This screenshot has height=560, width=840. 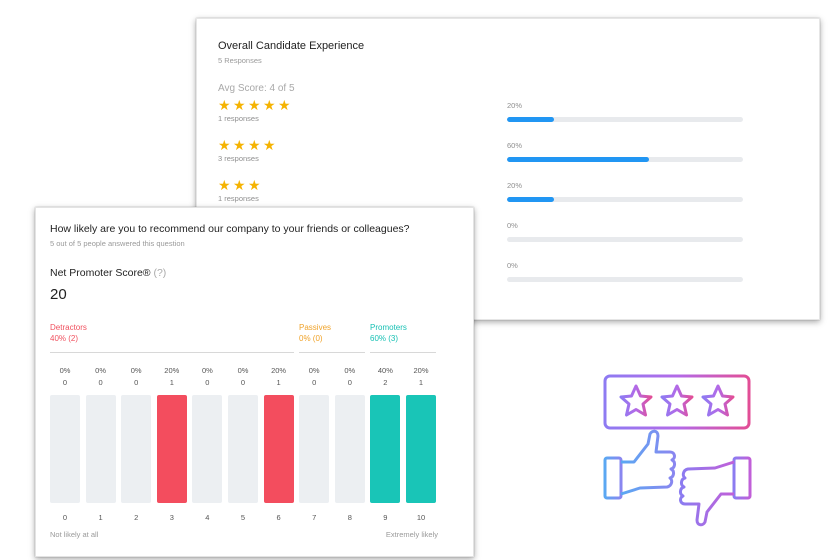 I want to click on nps-score-label: 5, so click(x=243, y=517).